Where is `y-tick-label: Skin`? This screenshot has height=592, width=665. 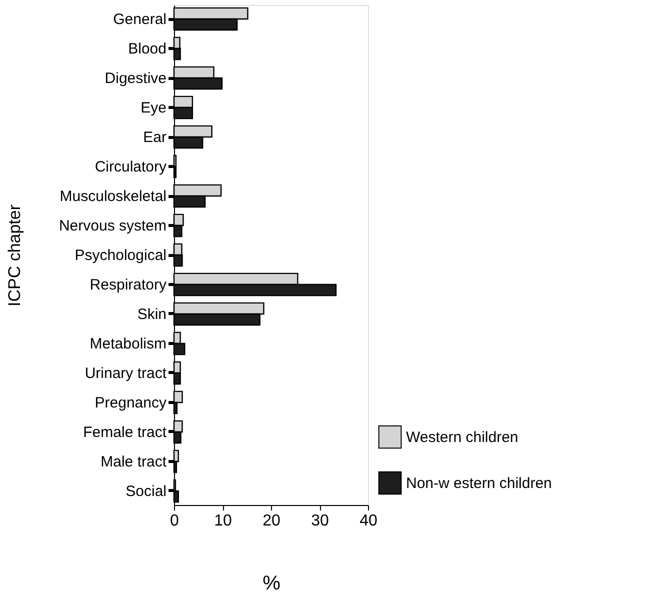
y-tick-label: Skin is located at coordinates (151, 314).